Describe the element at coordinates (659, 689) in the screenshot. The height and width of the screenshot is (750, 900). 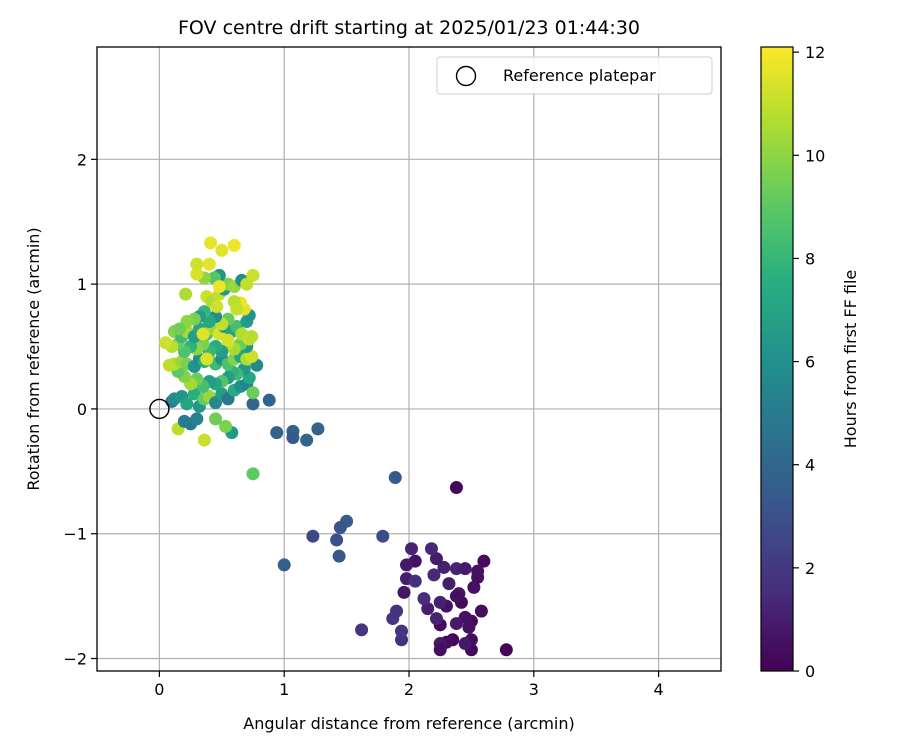
I see `x-tick-label: 4` at that location.